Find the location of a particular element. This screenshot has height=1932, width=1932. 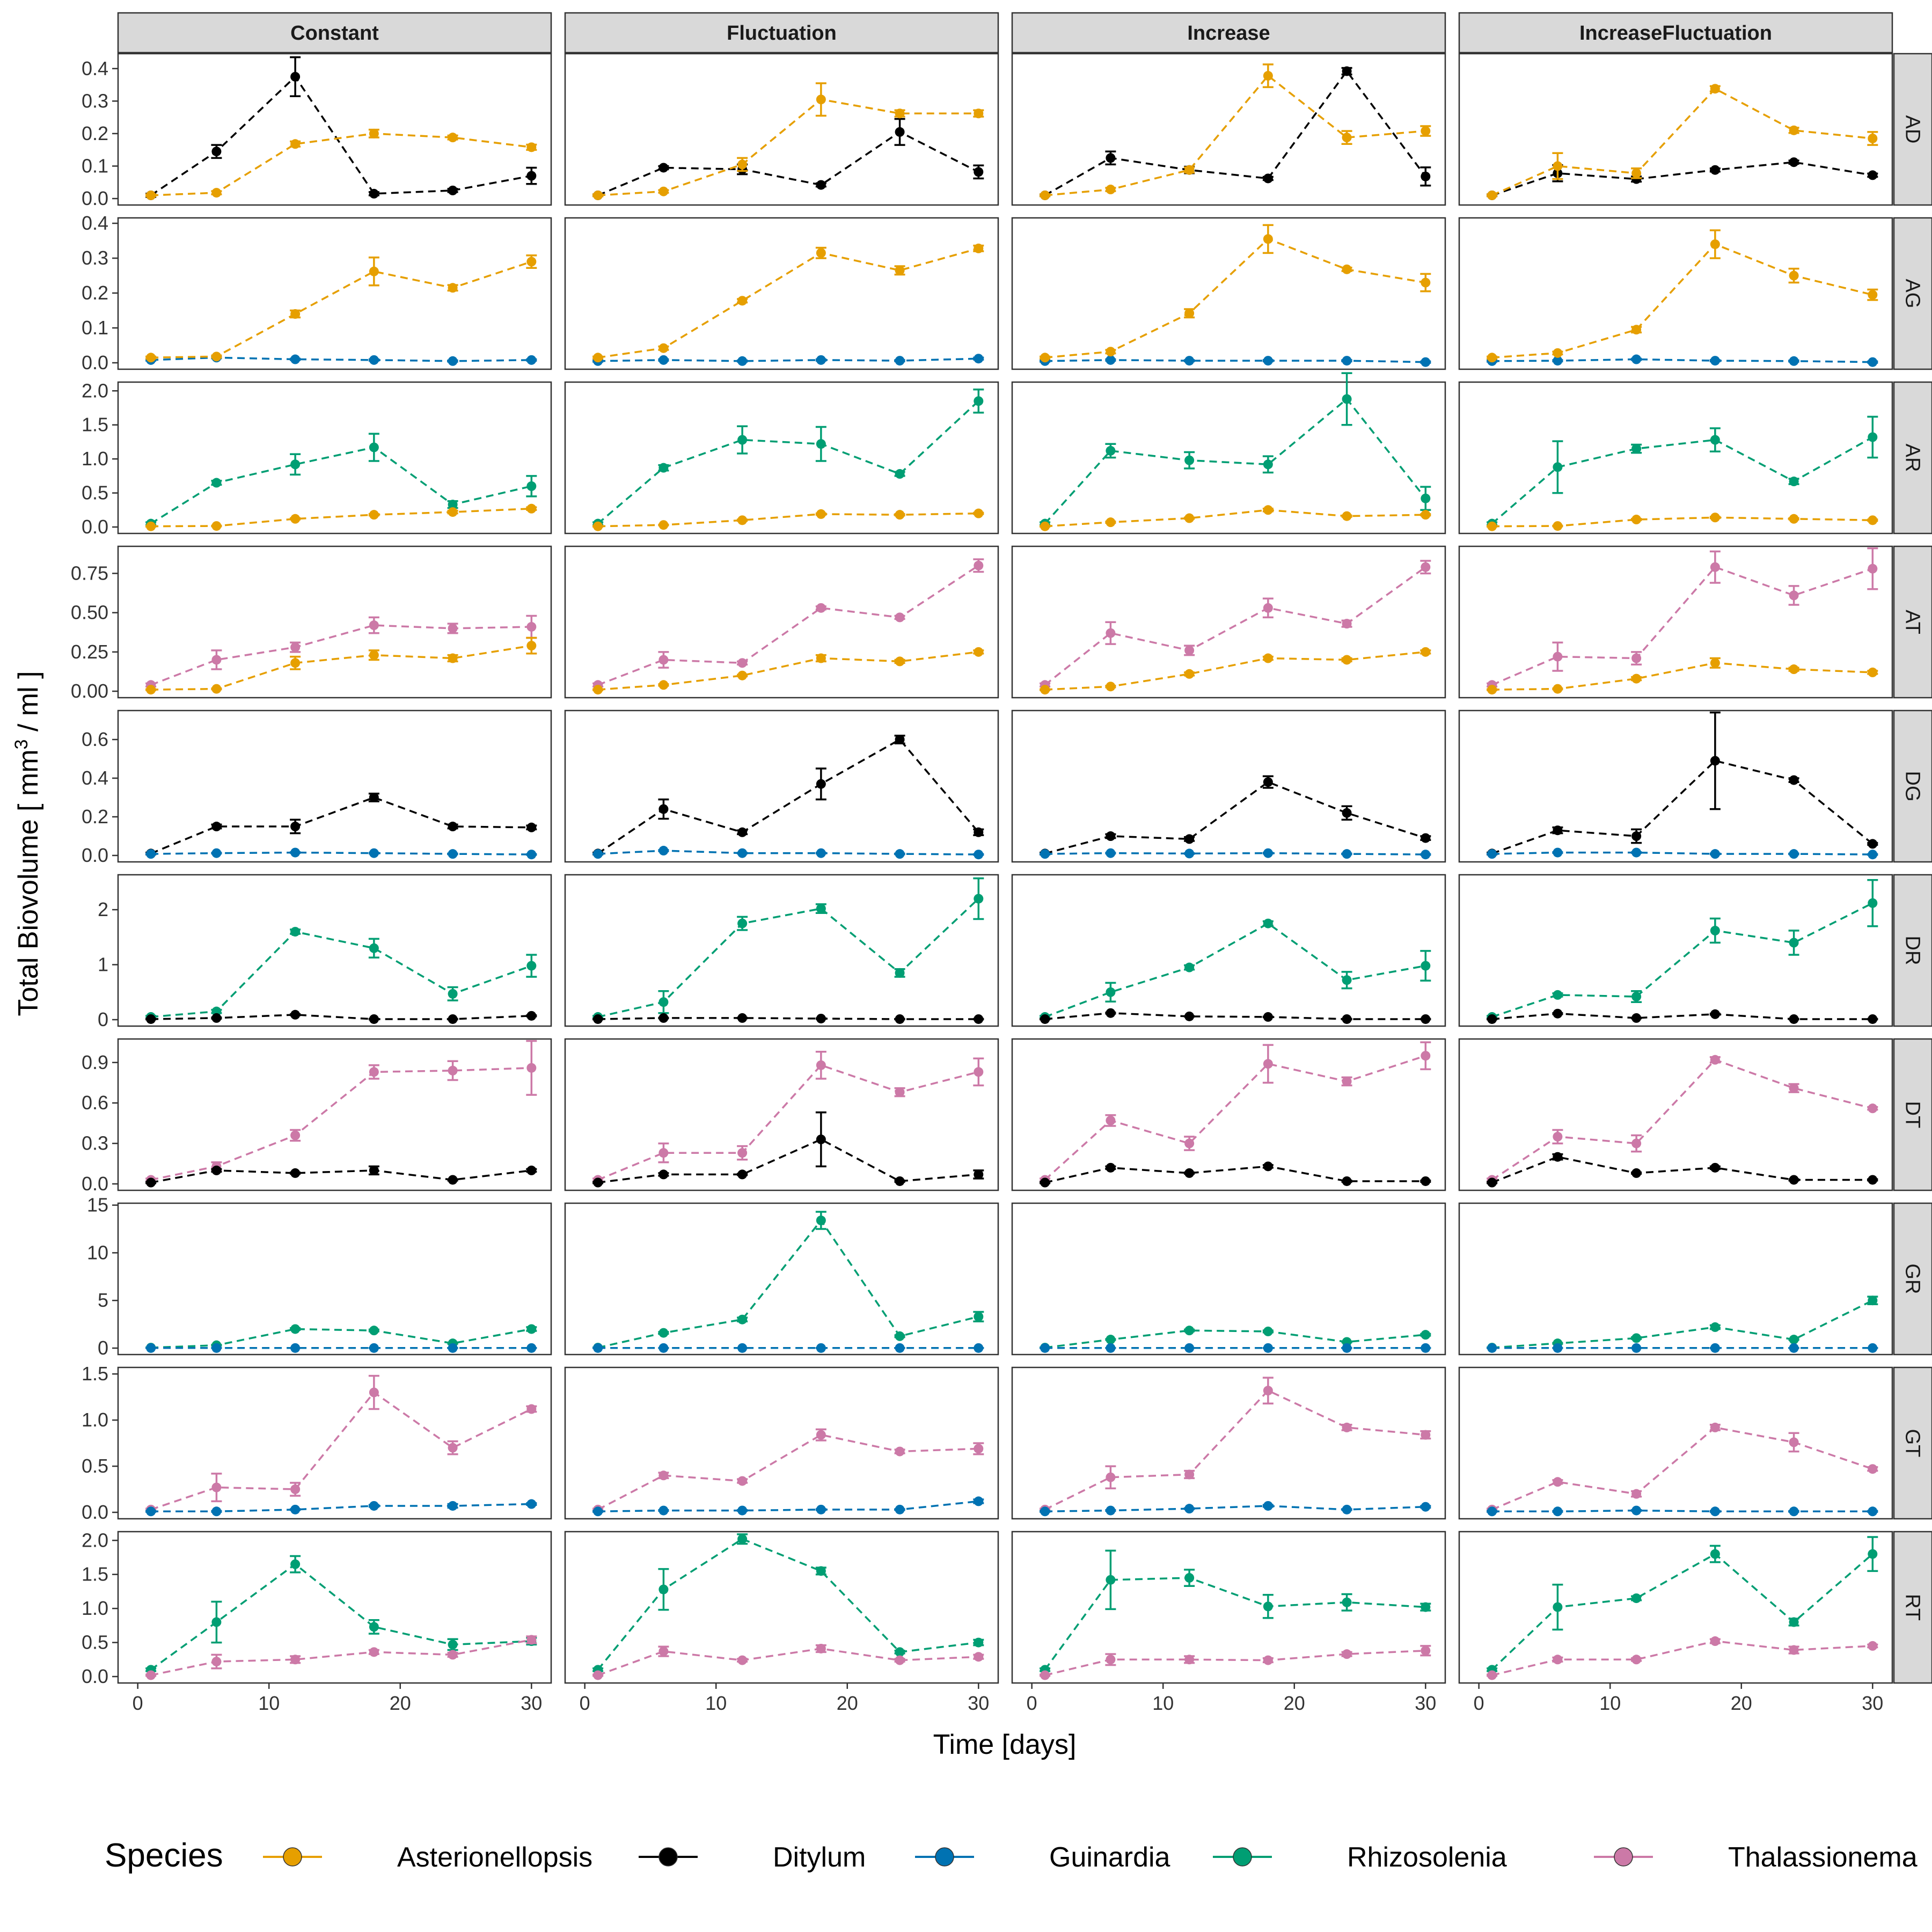

y-tick-label: 0.0 is located at coordinates (95, 198).